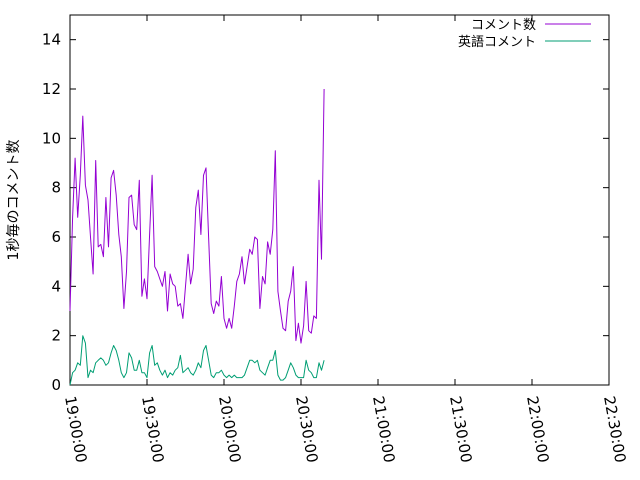 Image resolution: width=640 pixels, height=480 pixels. I want to click on y-tick-label: 14, so click(51, 40).